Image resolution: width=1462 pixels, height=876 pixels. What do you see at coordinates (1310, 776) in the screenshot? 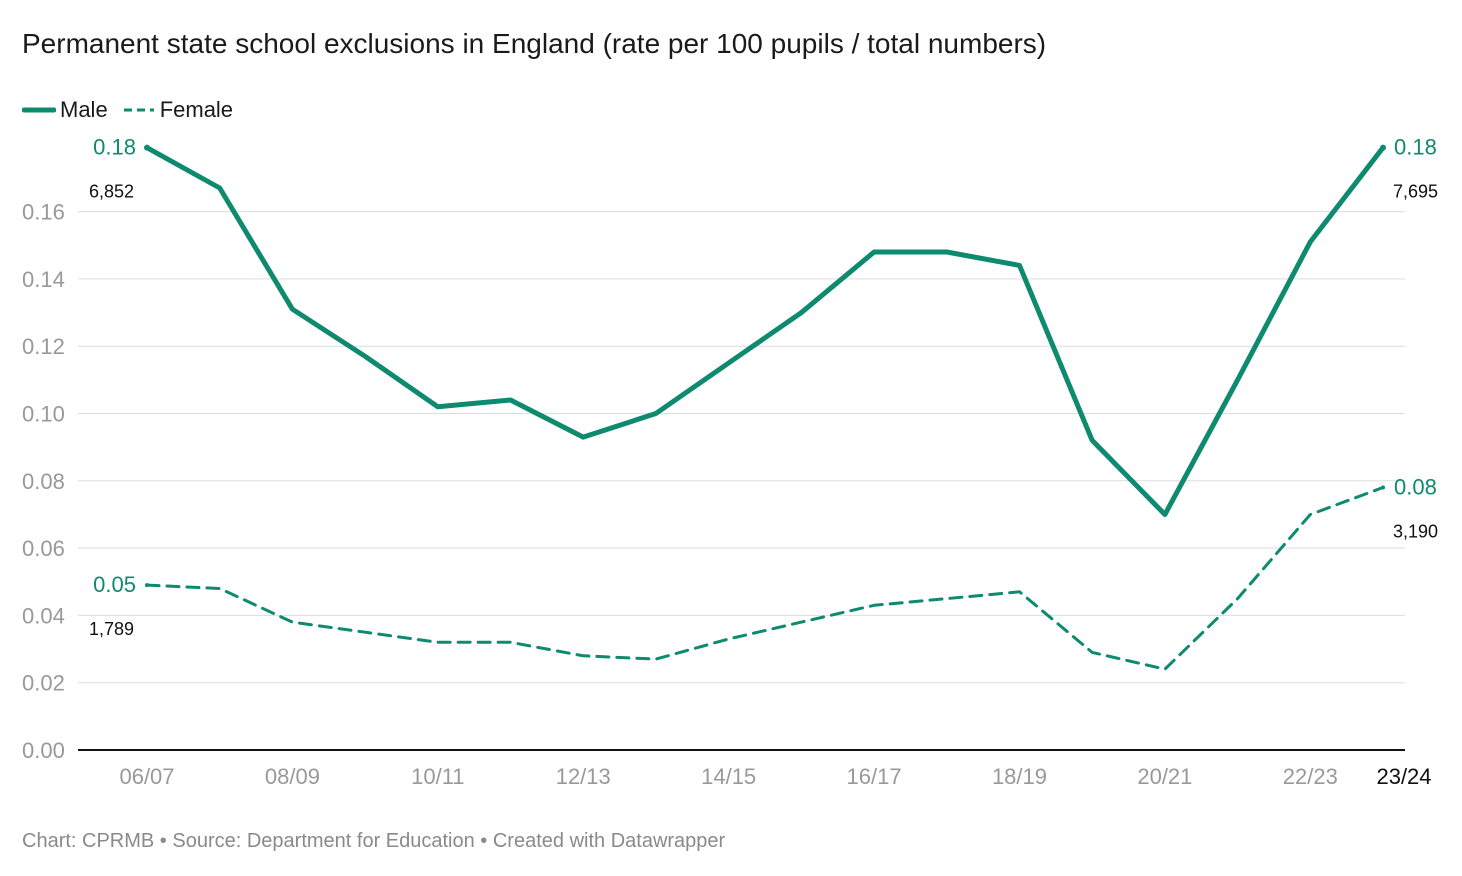
I see `x-tick-label: 22/23` at bounding box center [1310, 776].